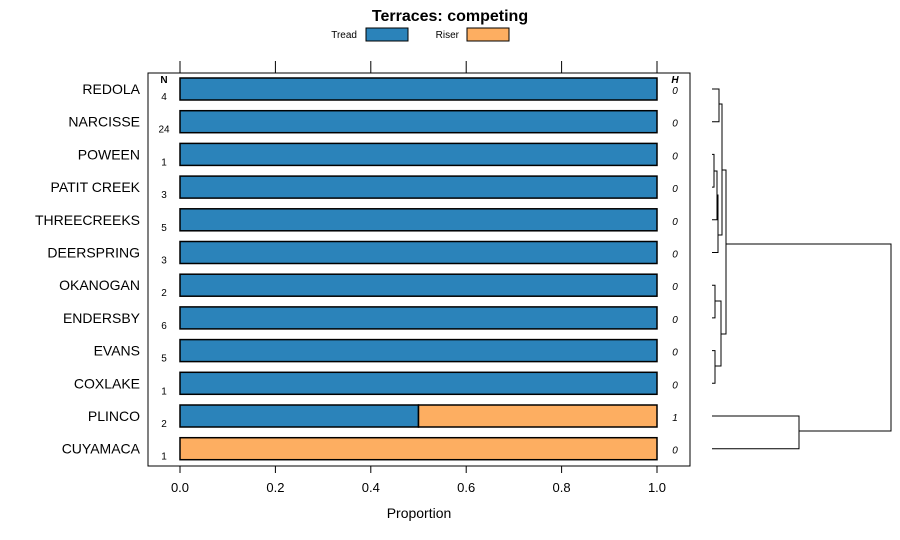  Describe the element at coordinates (93, 253) in the screenshot. I see `category-label: DEERSPRING` at that location.